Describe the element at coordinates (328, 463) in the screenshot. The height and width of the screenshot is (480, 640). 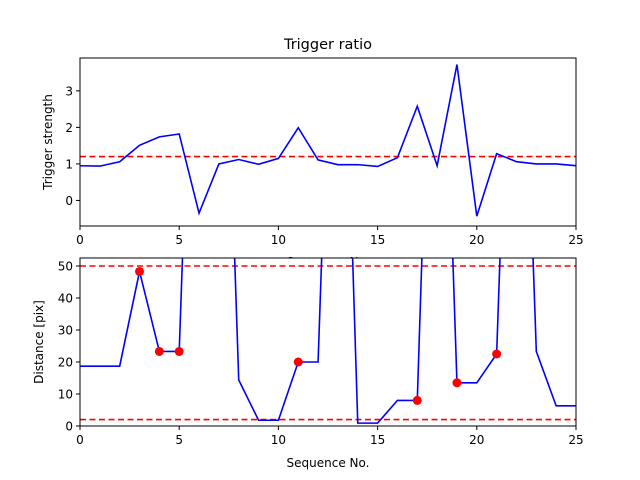
I see `x-axis-label: Sequence No.` at that location.